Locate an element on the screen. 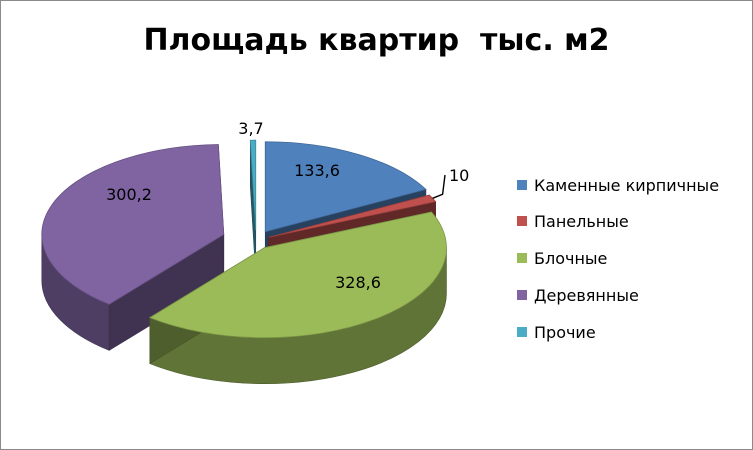 The image size is (753, 450). legend-item-panelnye: Панельные is located at coordinates (573, 221).